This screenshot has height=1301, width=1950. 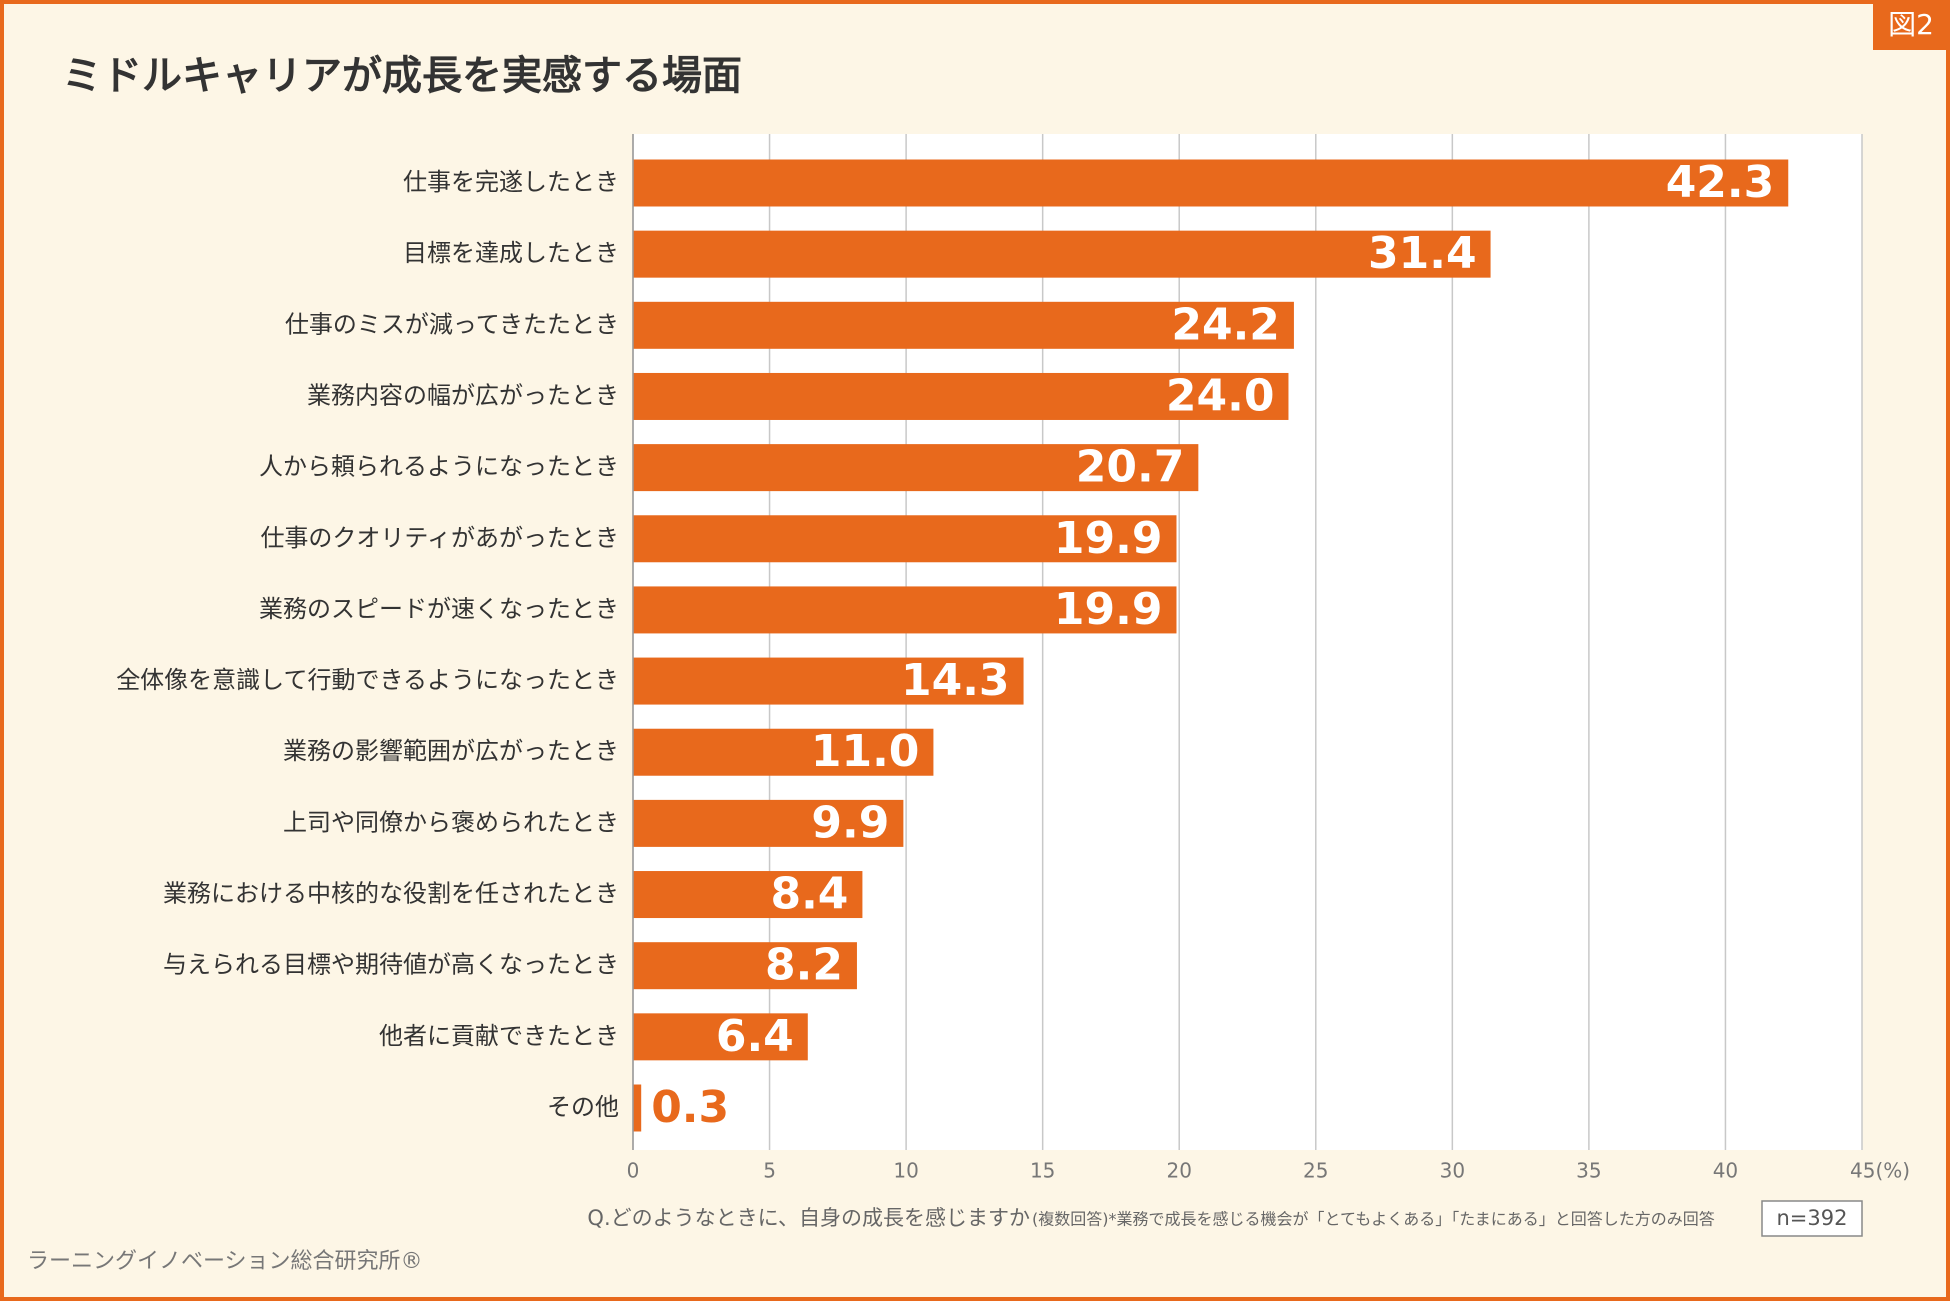 I want to click on x-tick-label: 0, so click(x=633, y=1171).